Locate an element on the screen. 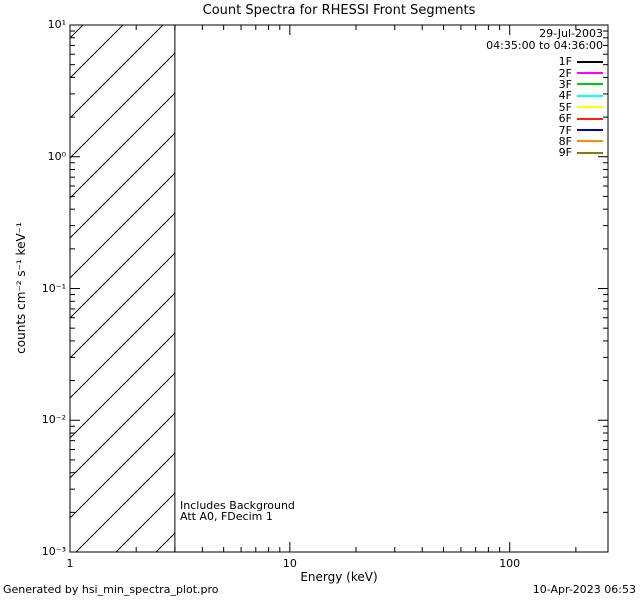 The image size is (640, 600). legend-entry-label: 7F is located at coordinates (565, 130).